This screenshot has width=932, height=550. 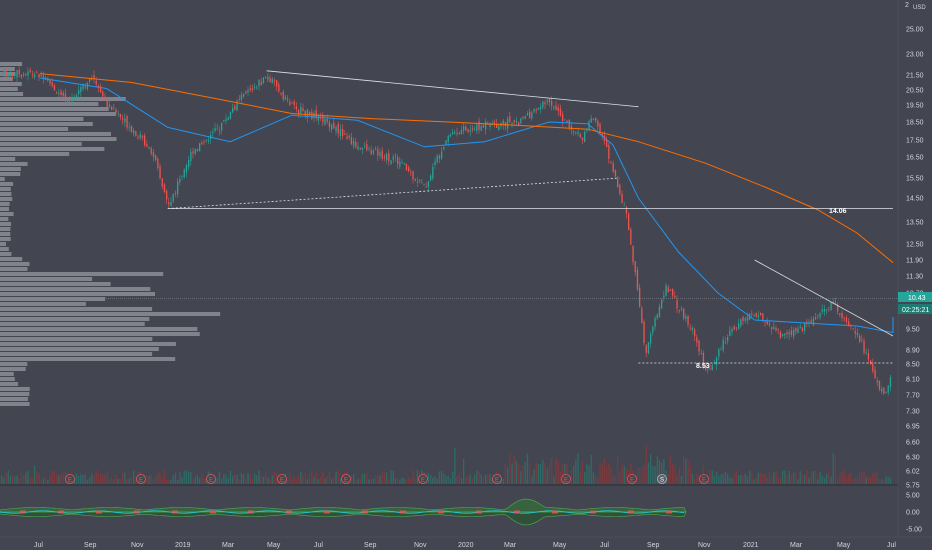 I want to click on rising-dashed-trendline, so click(x=393, y=193).